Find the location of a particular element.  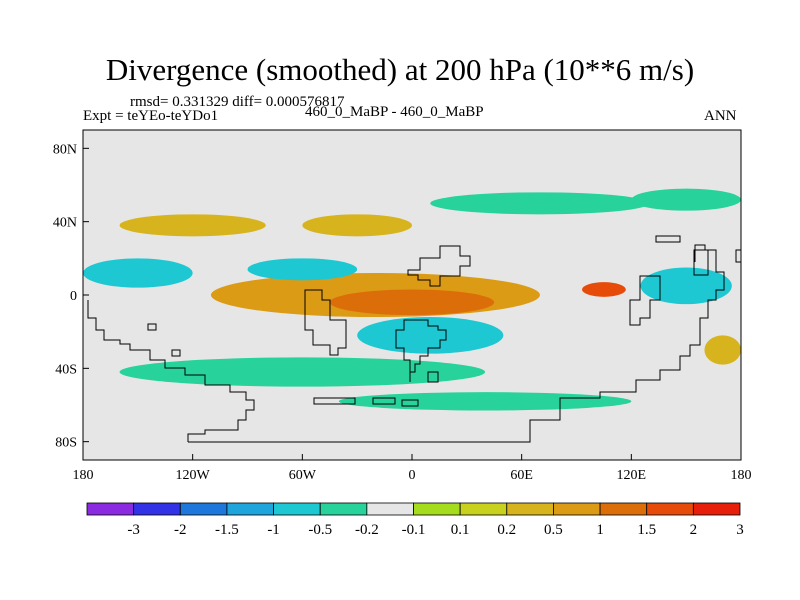

colorbar-label: 0.2 is located at coordinates (506, 530).